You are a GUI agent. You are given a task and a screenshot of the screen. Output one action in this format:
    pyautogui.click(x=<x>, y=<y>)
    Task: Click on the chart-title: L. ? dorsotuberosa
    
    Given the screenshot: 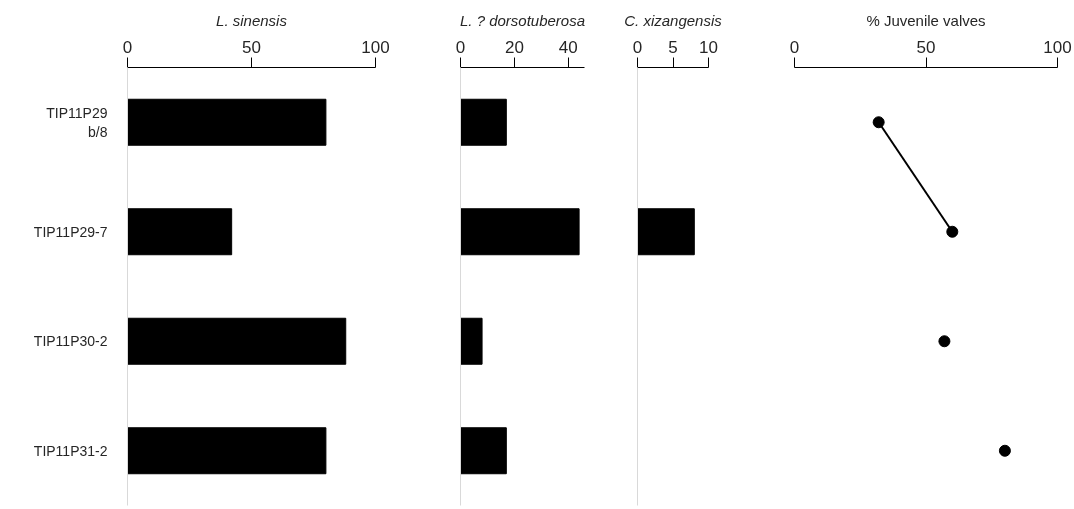 What is the action you would take?
    pyautogui.click(x=522, y=20)
    